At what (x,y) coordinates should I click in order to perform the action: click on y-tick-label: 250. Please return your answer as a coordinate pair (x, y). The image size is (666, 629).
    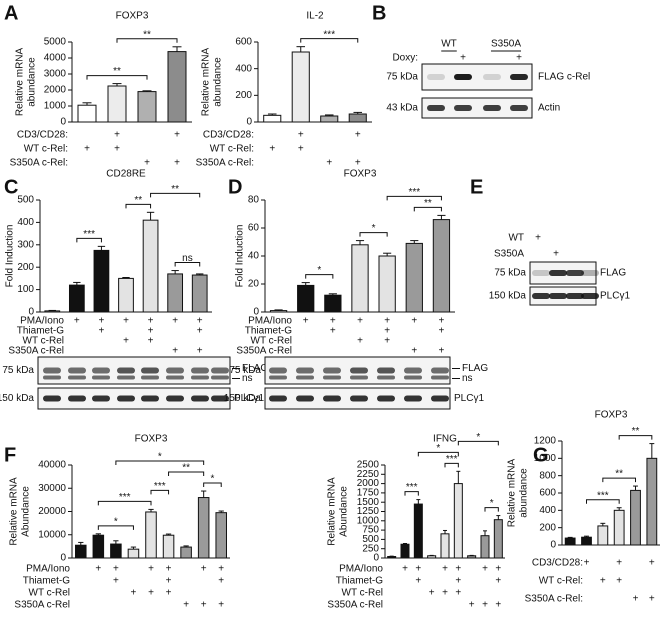
    Looking at the image, I should click on (370, 548).